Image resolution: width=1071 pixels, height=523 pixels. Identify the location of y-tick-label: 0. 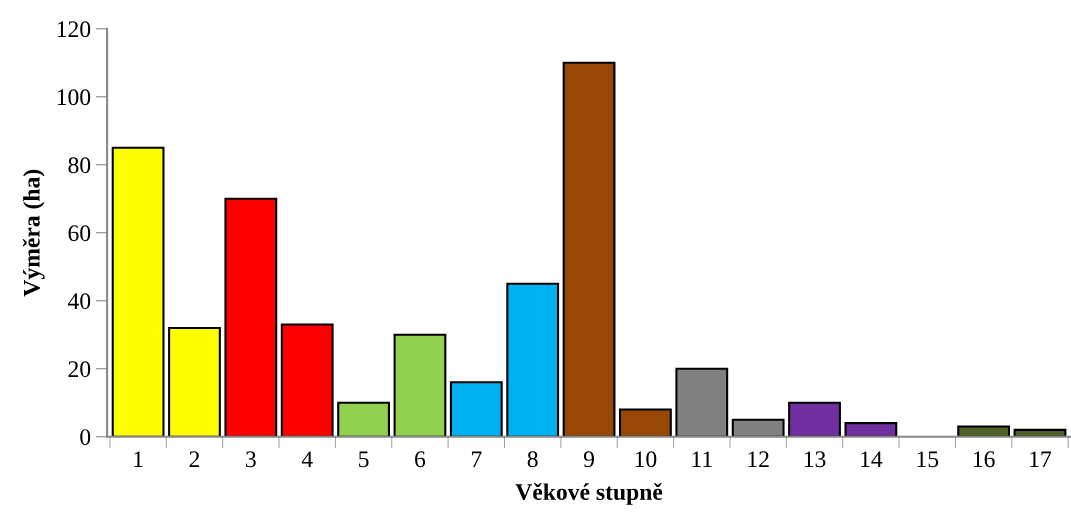
(85, 437).